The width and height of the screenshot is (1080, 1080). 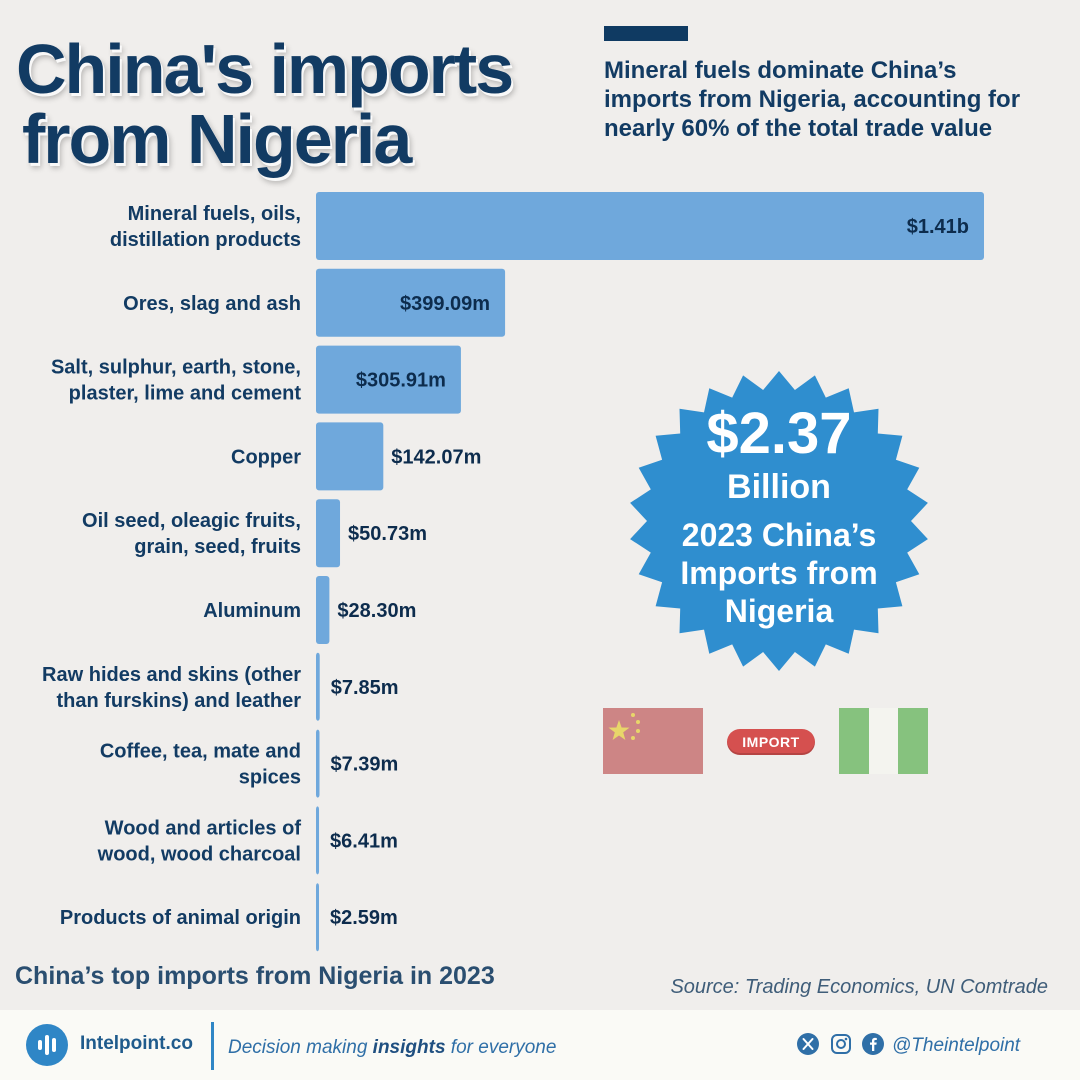 What do you see at coordinates (808, 1044) in the screenshot?
I see `x-icon` at bounding box center [808, 1044].